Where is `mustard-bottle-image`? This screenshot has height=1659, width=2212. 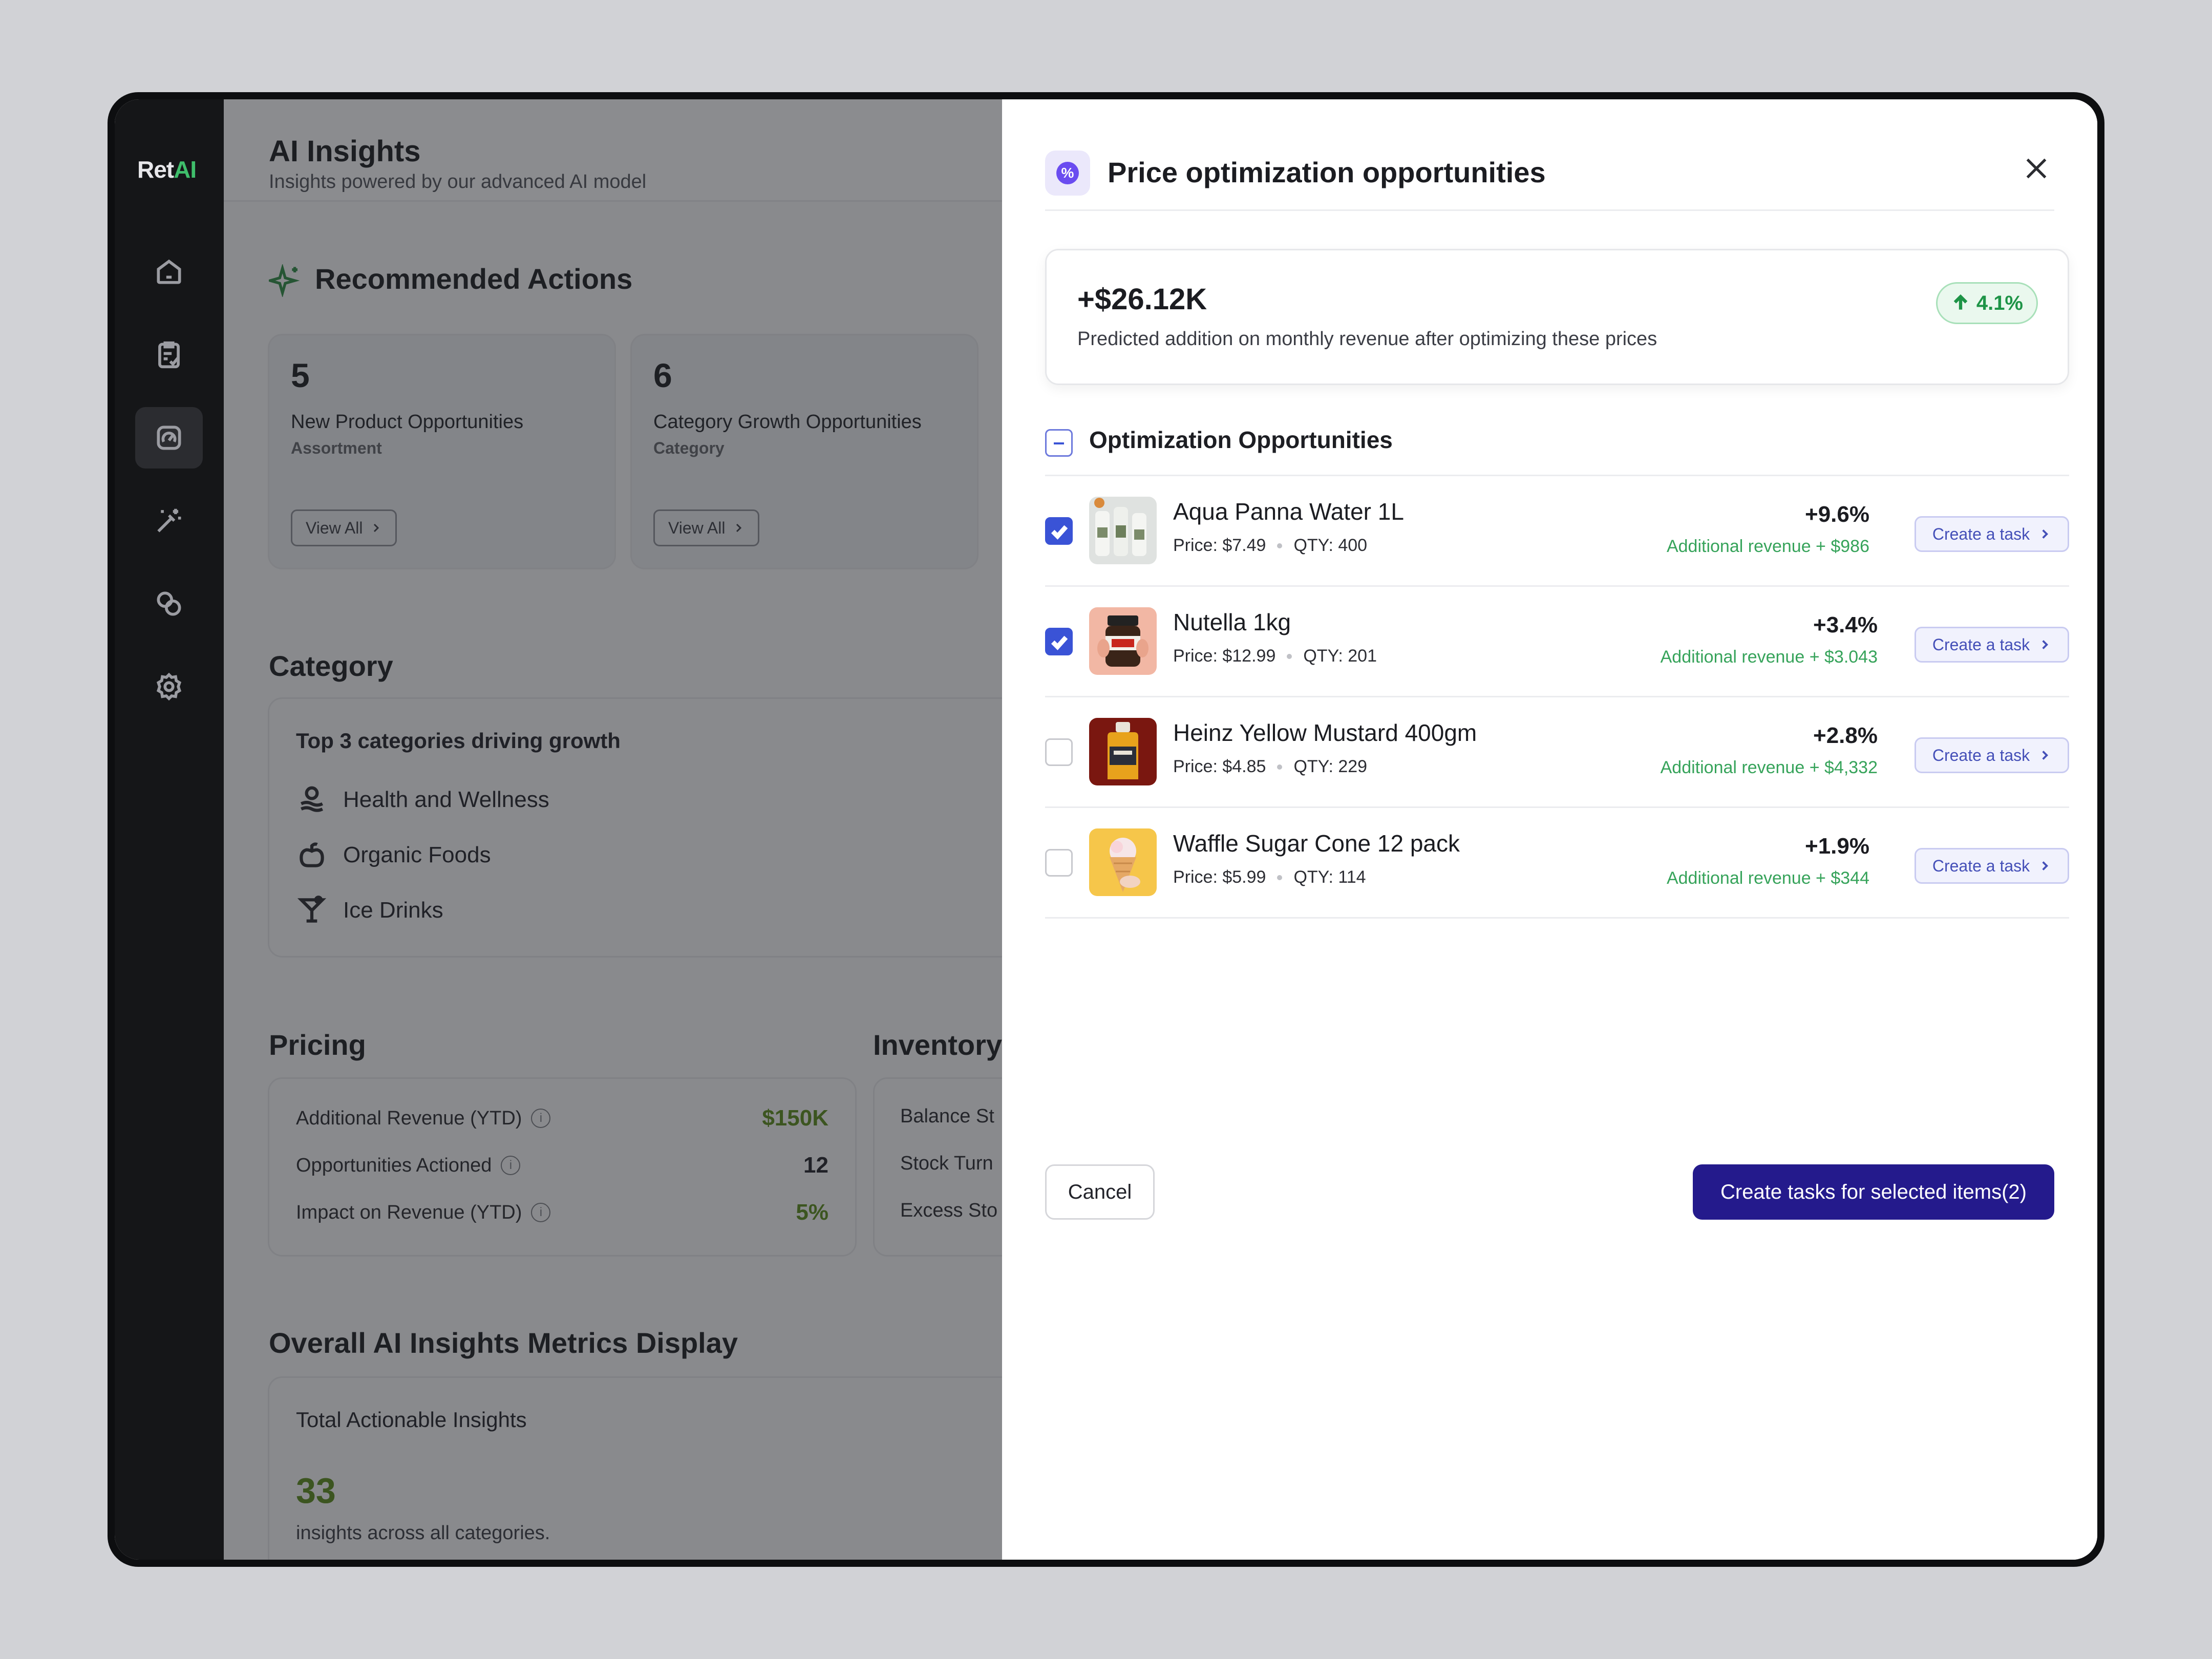 mustard-bottle-image is located at coordinates (1123, 751).